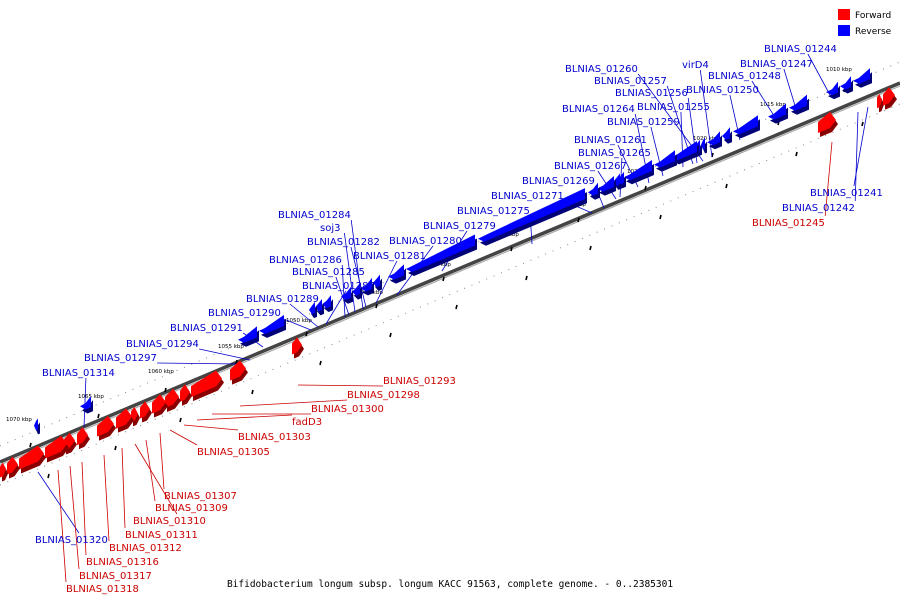 Image resolution: width=900 pixels, height=600 pixels. I want to click on forward-gene-label-blnias-01245: BLNIAS_01245, so click(788, 223).